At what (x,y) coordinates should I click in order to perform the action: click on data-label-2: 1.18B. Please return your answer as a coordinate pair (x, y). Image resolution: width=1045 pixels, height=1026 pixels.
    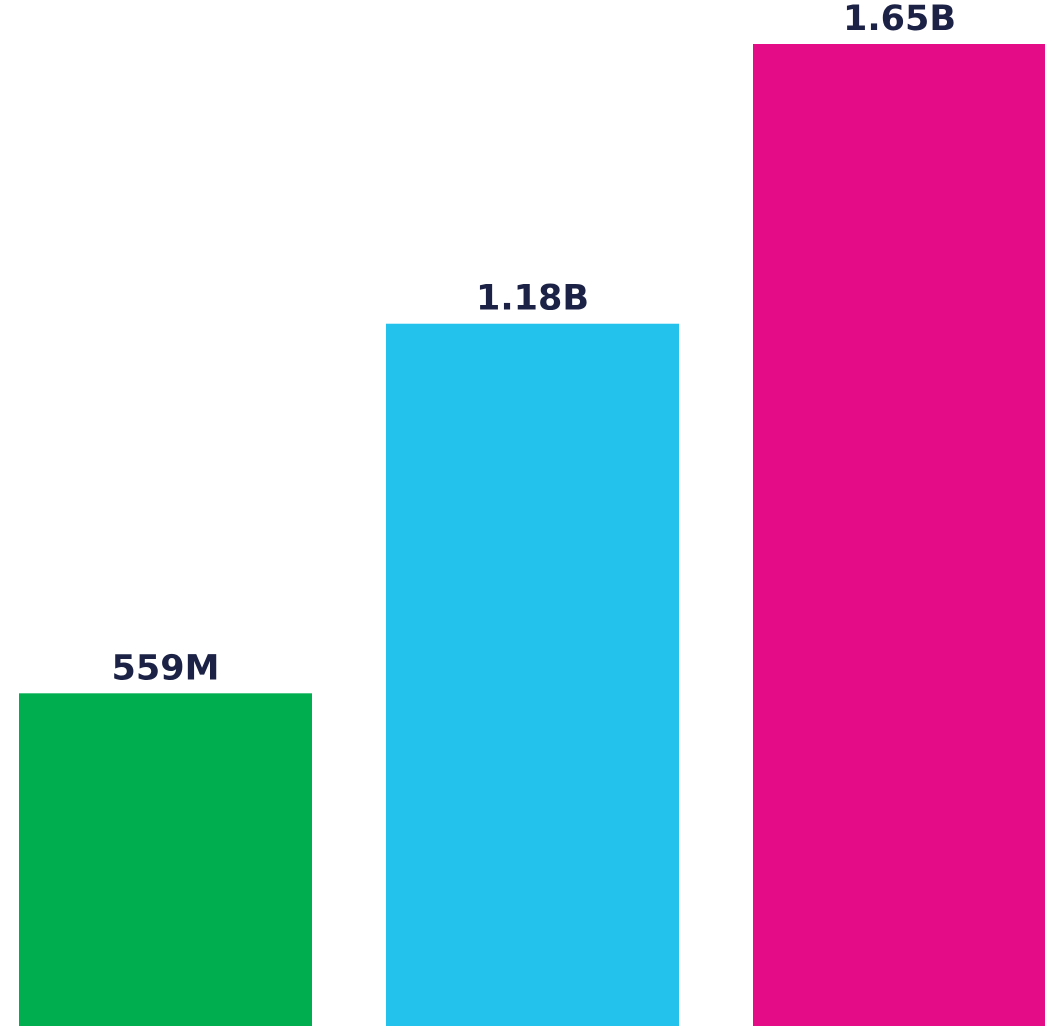
    Looking at the image, I should click on (532, 299).